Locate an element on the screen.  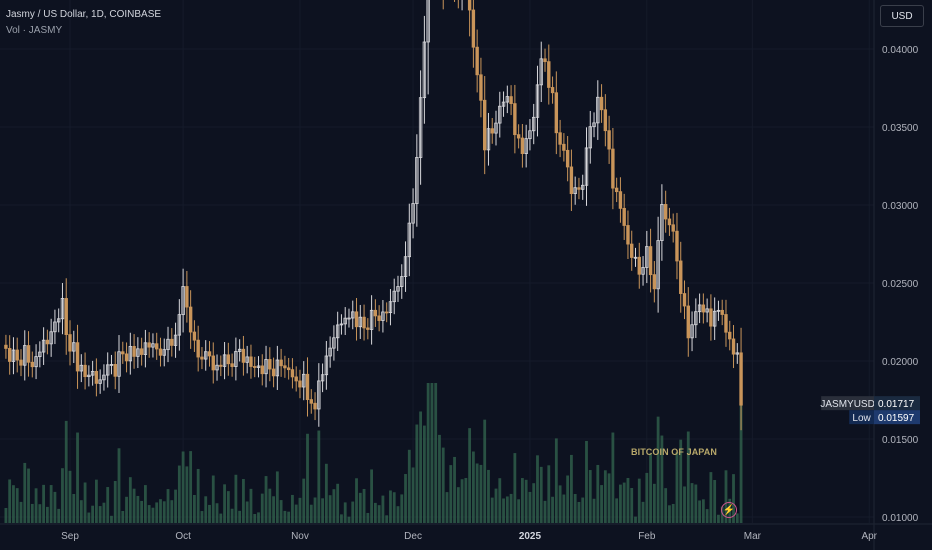
lightning-icon: ⚡ is located at coordinates (729, 510).